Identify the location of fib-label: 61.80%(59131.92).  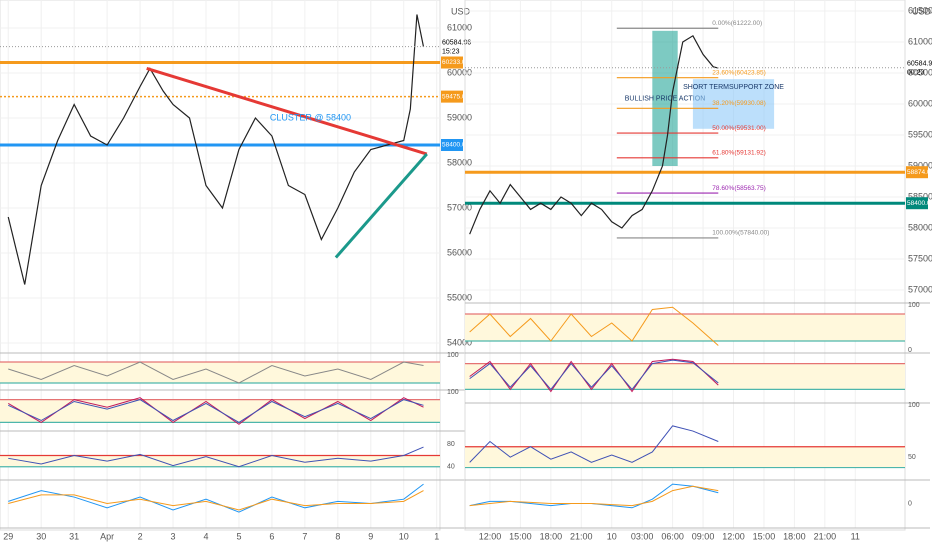
(739, 153).